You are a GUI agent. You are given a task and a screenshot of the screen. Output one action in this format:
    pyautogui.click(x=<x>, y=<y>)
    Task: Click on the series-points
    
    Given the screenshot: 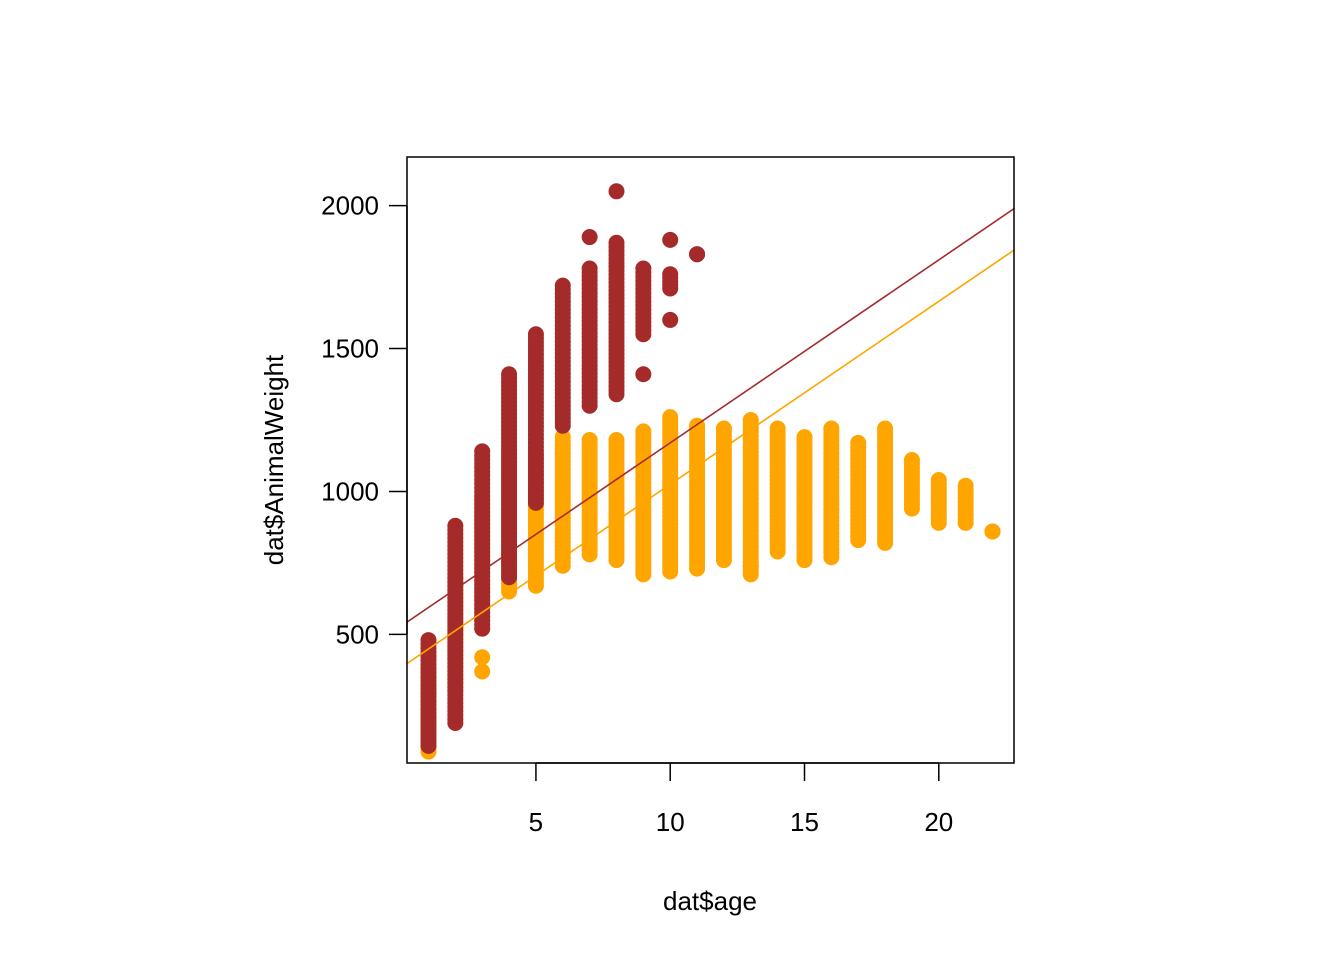 What is the action you would take?
    pyautogui.click(x=563, y=468)
    